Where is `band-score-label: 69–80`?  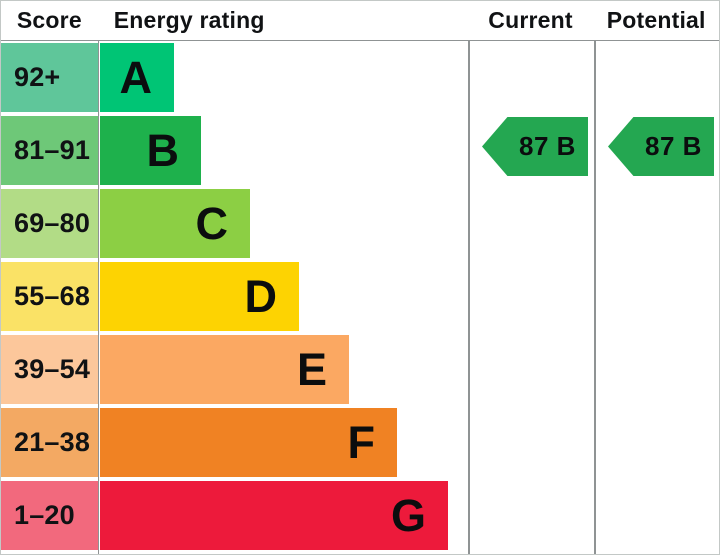 band-score-label: 69–80 is located at coordinates (49, 223).